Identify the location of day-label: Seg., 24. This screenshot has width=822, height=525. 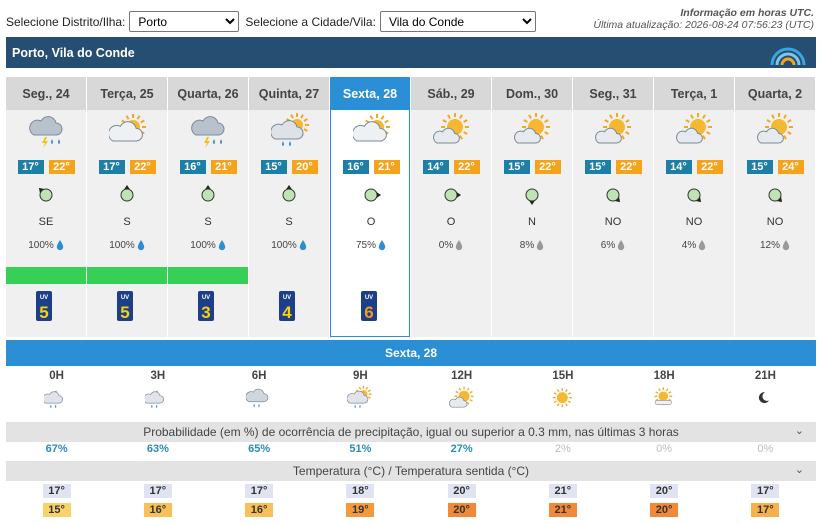
(46, 93).